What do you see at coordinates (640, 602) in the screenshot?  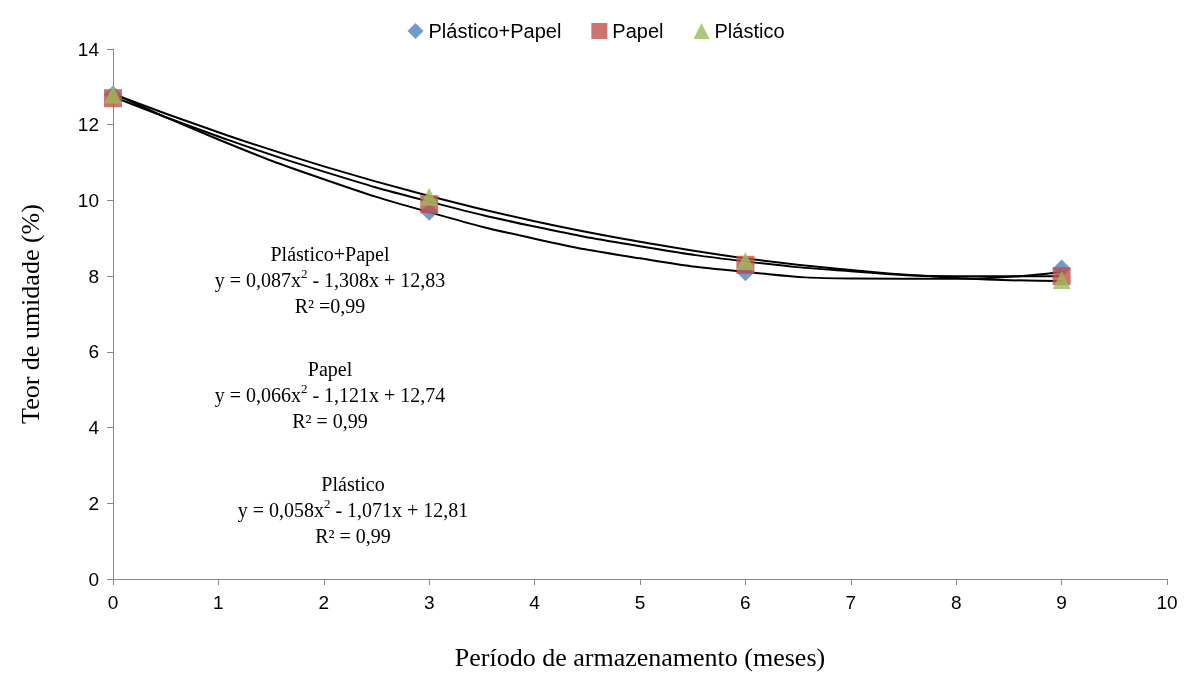 I see `x-tick-label: 5` at bounding box center [640, 602].